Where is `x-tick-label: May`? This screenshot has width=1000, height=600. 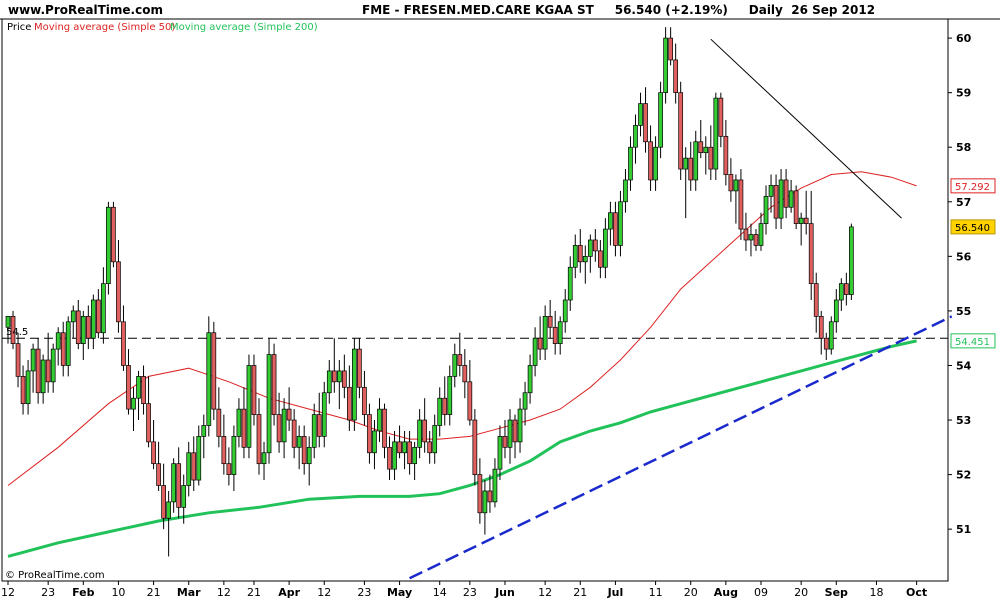
x-tick-label: May is located at coordinates (399, 592).